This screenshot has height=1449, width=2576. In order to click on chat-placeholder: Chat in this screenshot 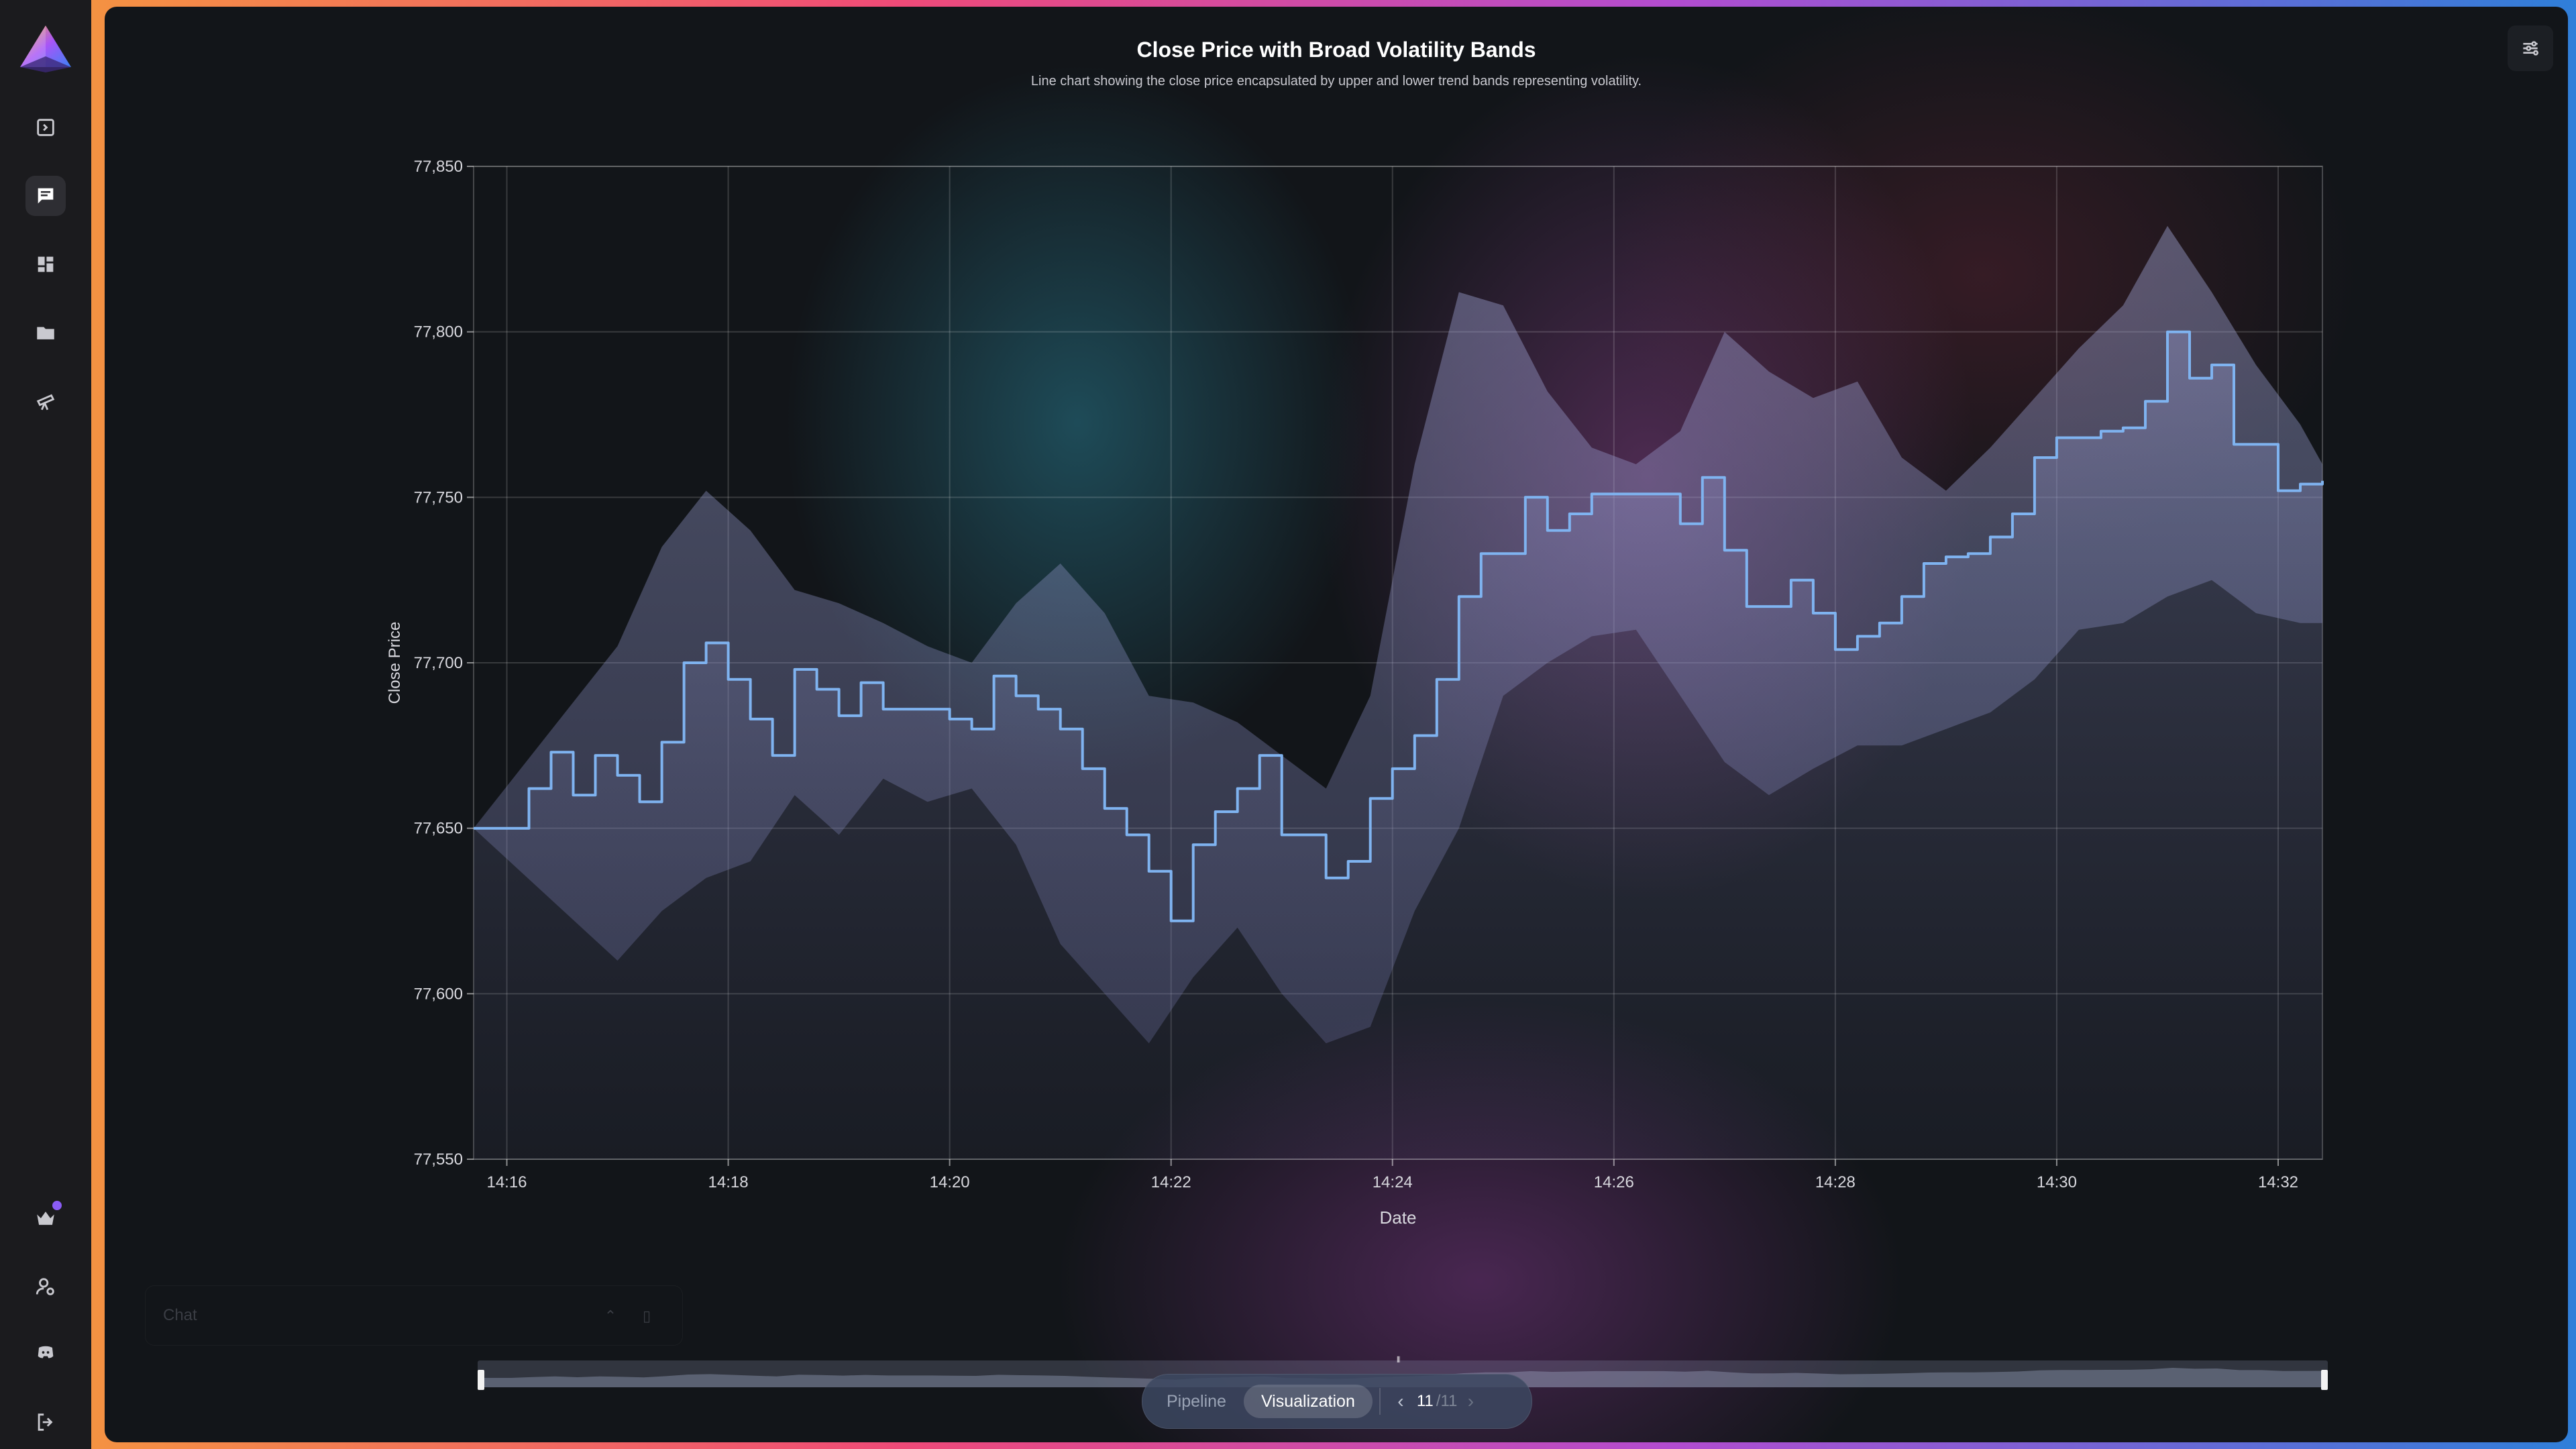, I will do `click(180, 1315)`.